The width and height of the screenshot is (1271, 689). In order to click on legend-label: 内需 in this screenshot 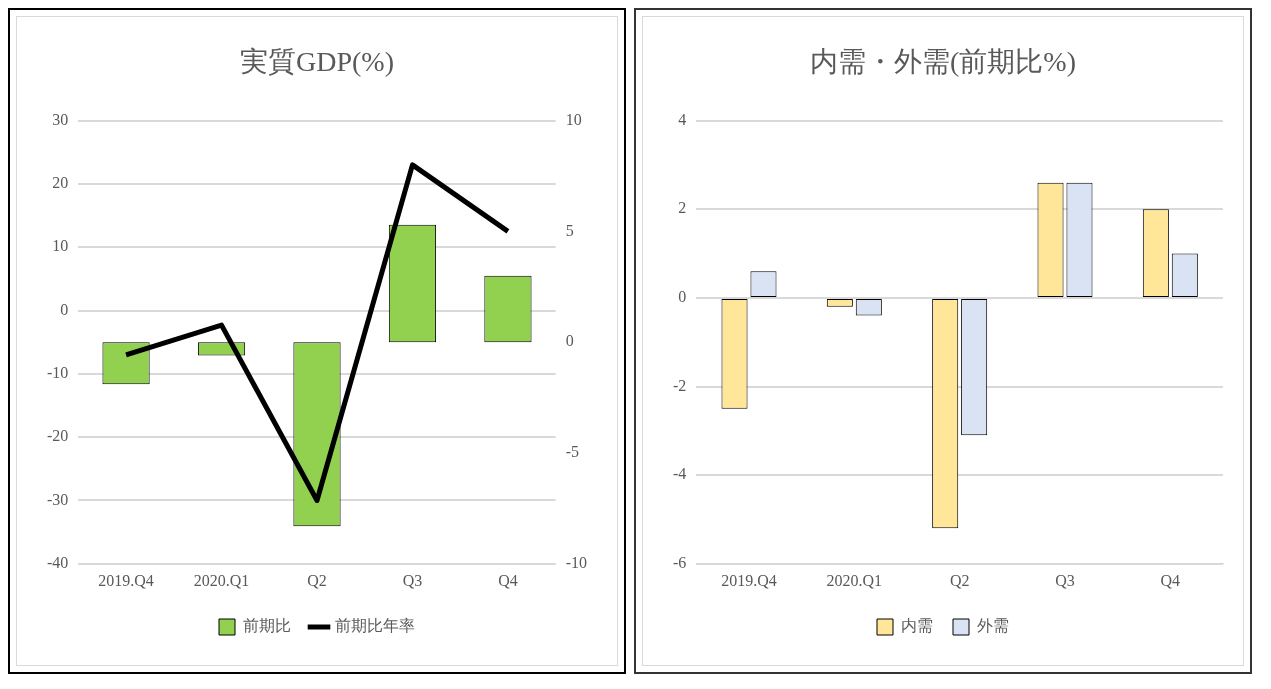, I will do `click(917, 626)`.